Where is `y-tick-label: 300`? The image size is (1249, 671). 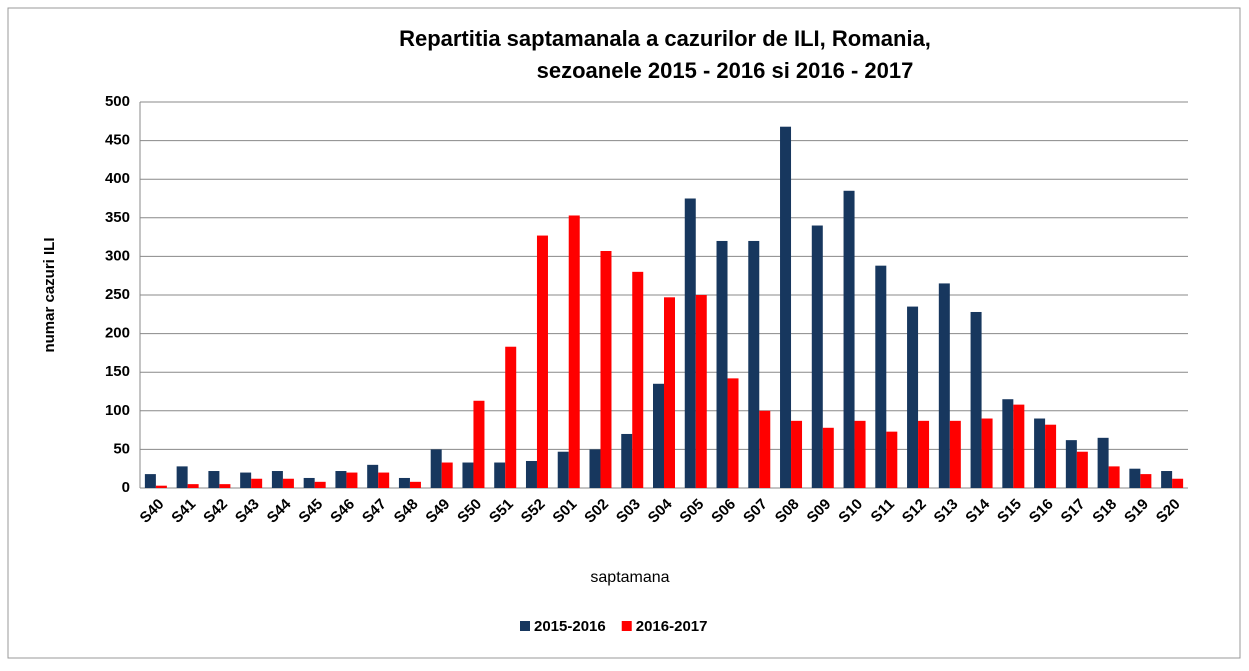 y-tick-label: 300 is located at coordinates (117, 255).